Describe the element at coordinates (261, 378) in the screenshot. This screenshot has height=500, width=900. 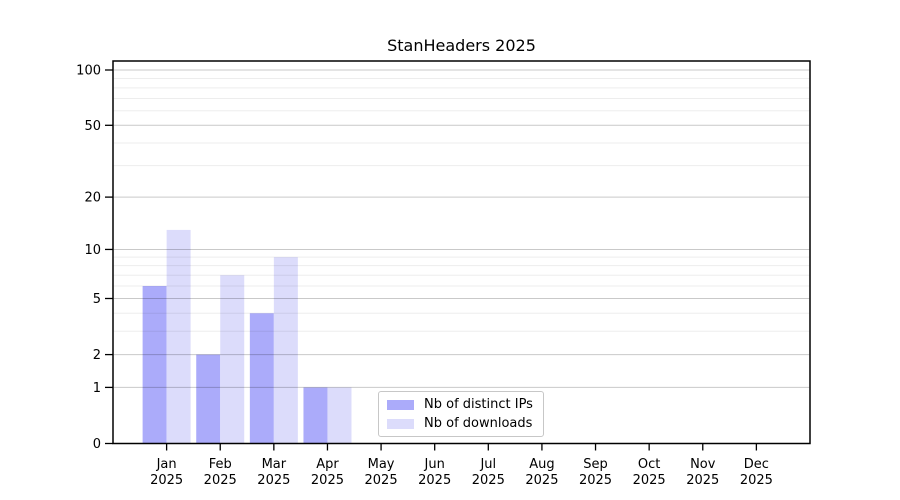
I see `bar-distinct-ips-mar` at that location.